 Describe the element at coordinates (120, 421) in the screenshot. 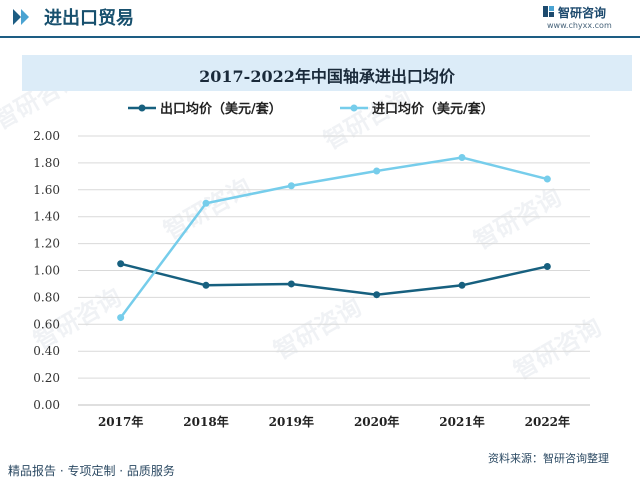

I see `x-tick-label: 2017年` at that location.